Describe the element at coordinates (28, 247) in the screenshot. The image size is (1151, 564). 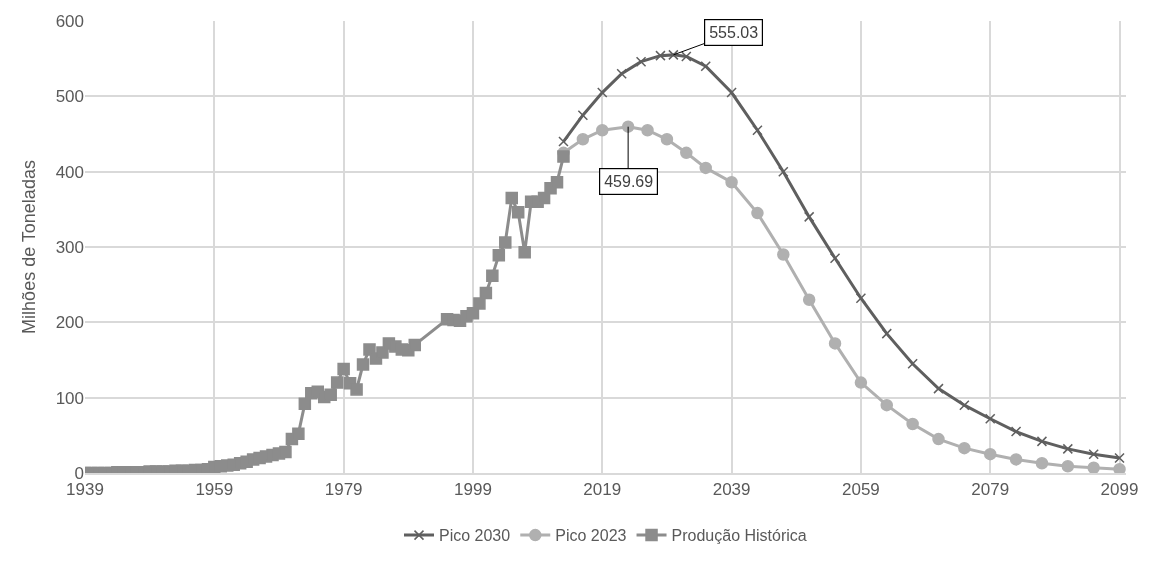
I see `y-axis-title: Milhões de Toneladas` at that location.